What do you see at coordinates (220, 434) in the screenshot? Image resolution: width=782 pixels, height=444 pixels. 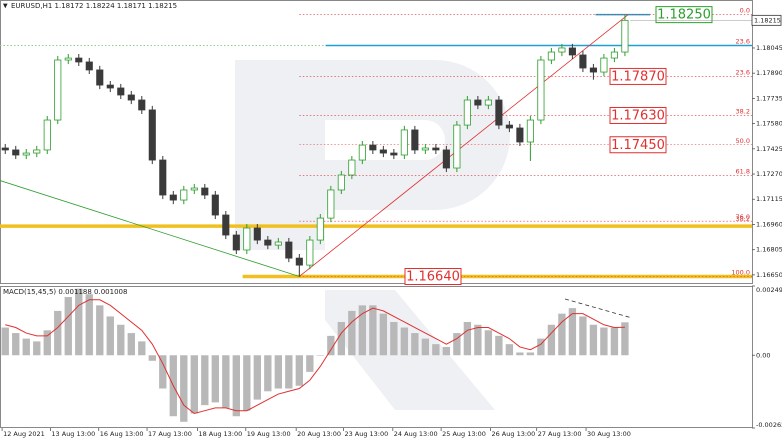 I see `x-tick-label: 18 Aug 13:00` at bounding box center [220, 434].